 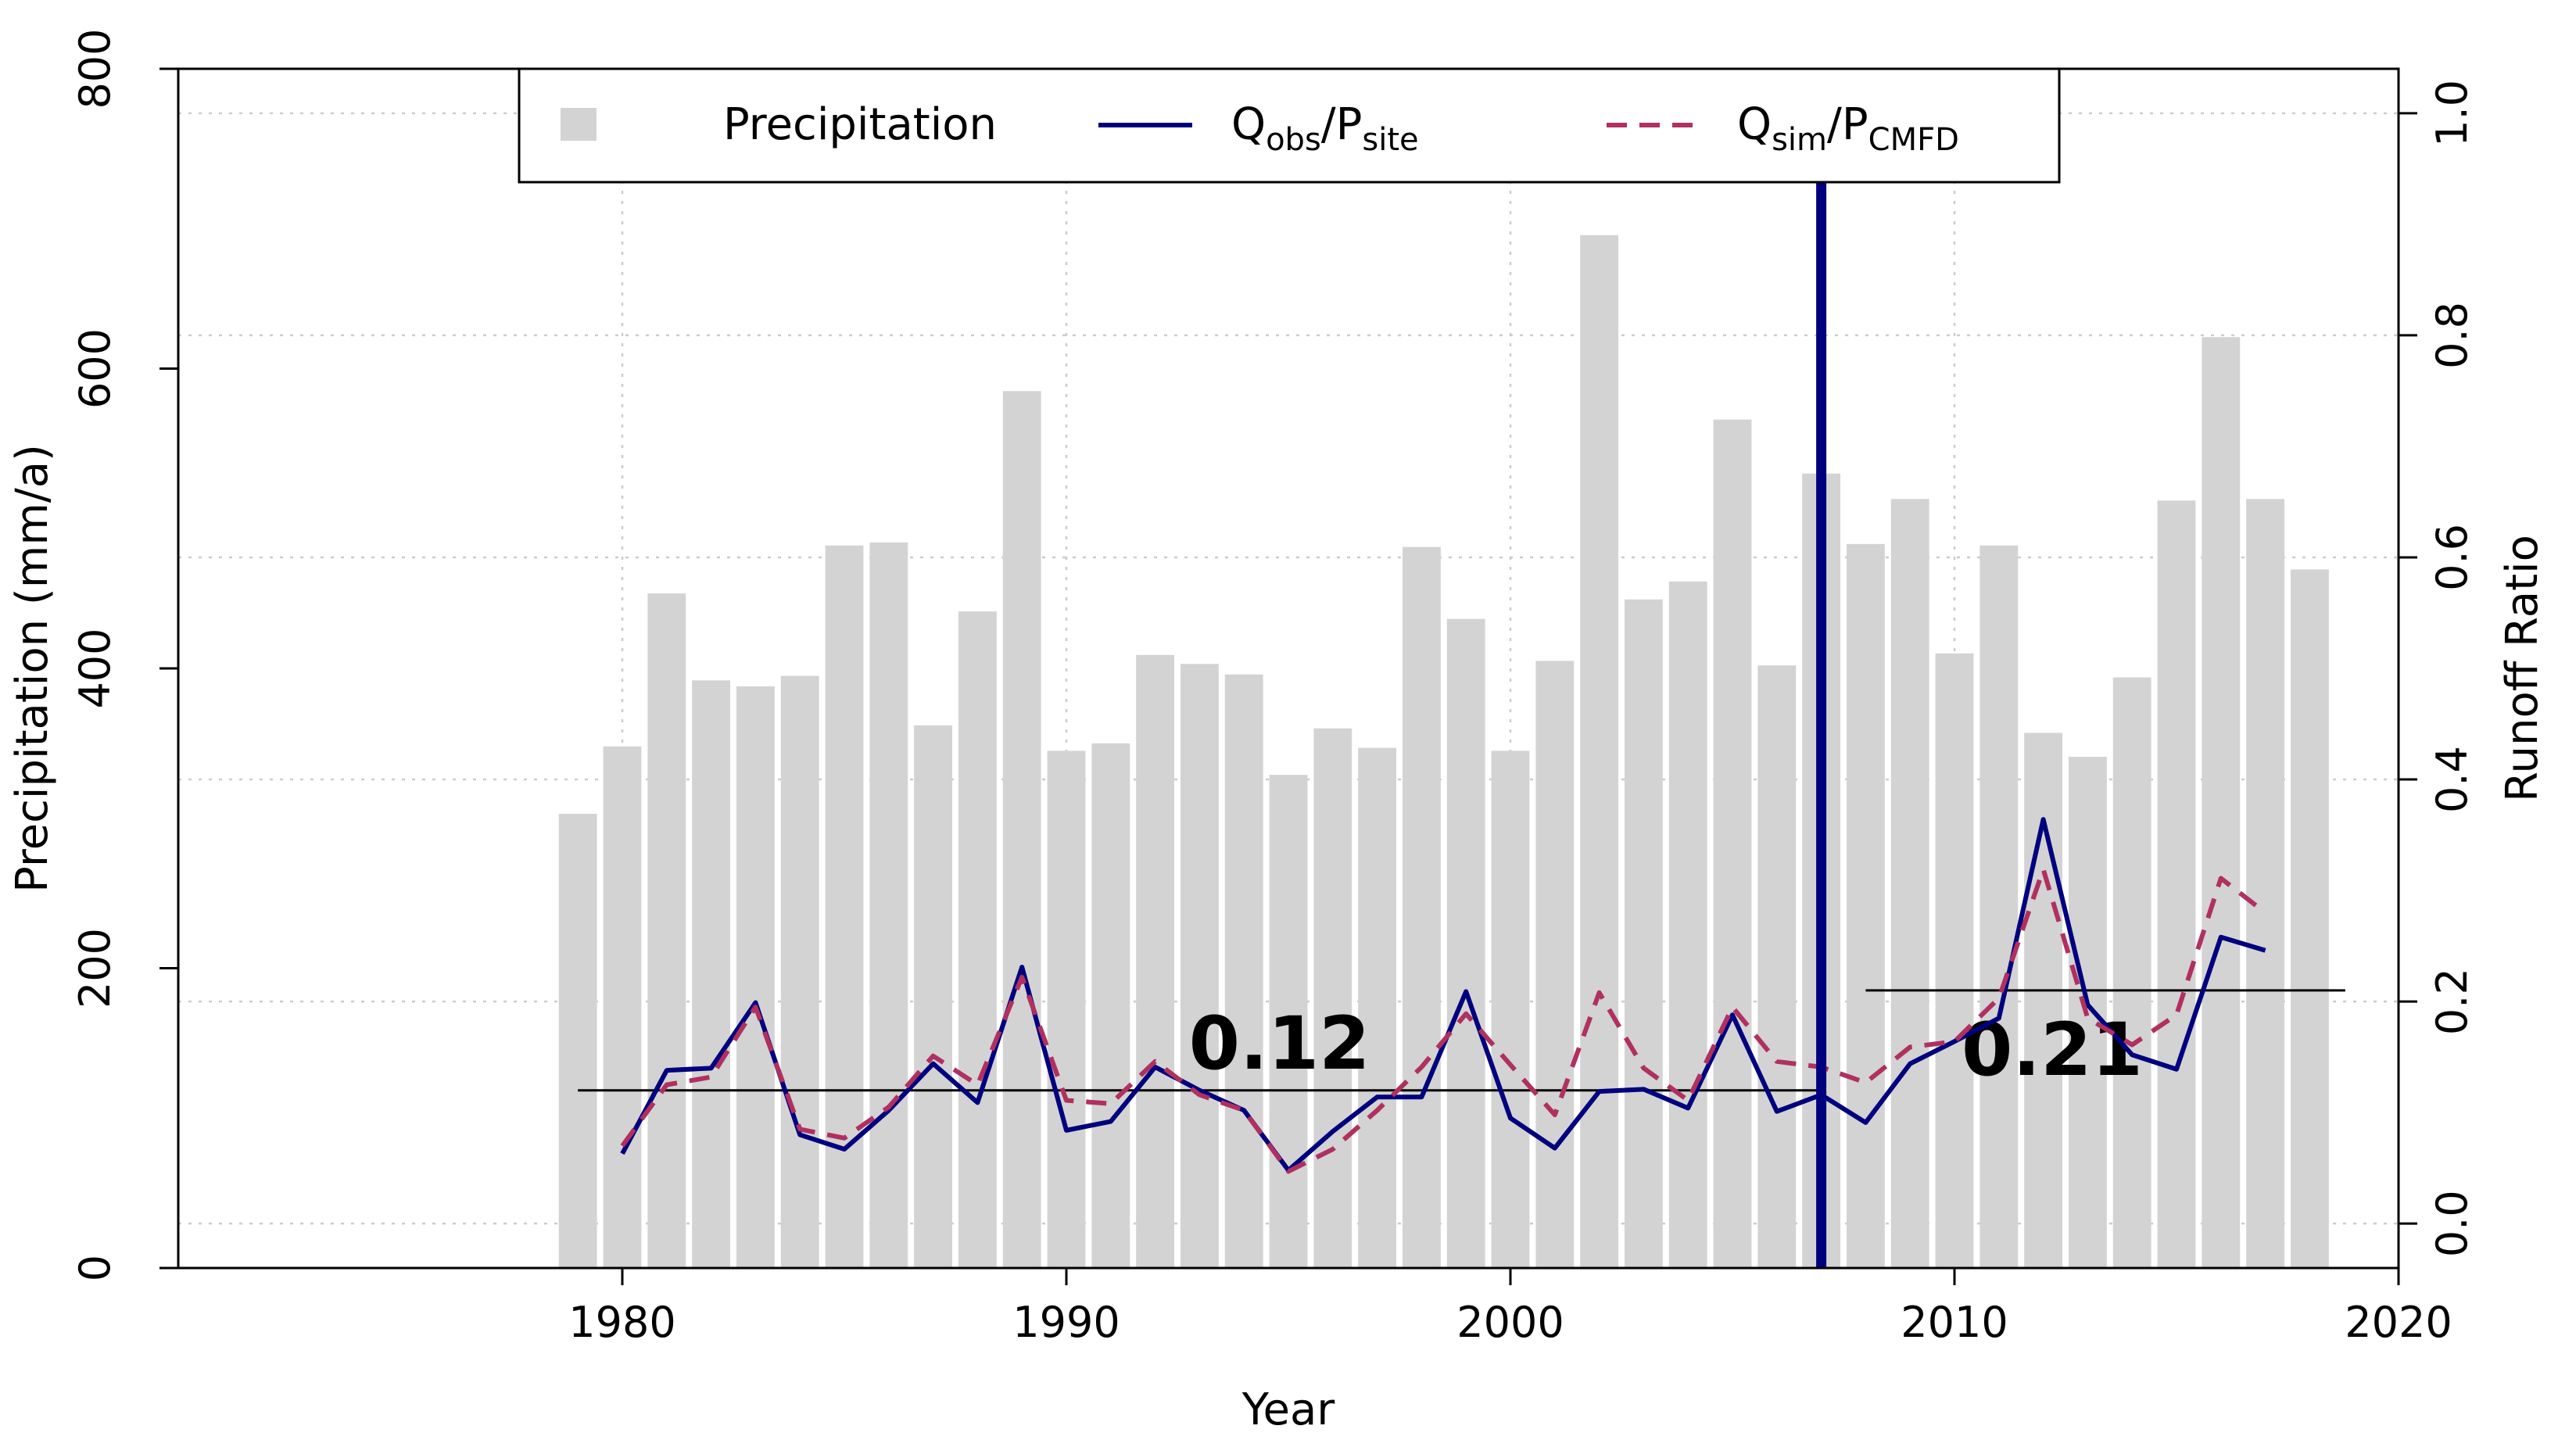 What do you see at coordinates (1443, 1020) in the screenshot?
I see `qsim-pcmfd-line` at bounding box center [1443, 1020].